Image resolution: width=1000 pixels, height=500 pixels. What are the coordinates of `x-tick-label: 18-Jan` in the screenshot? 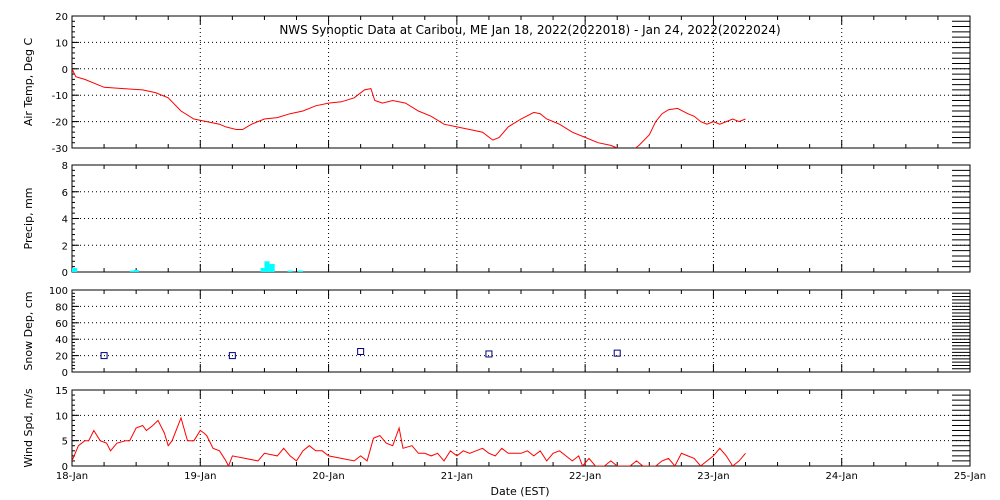 It's located at (72, 476).